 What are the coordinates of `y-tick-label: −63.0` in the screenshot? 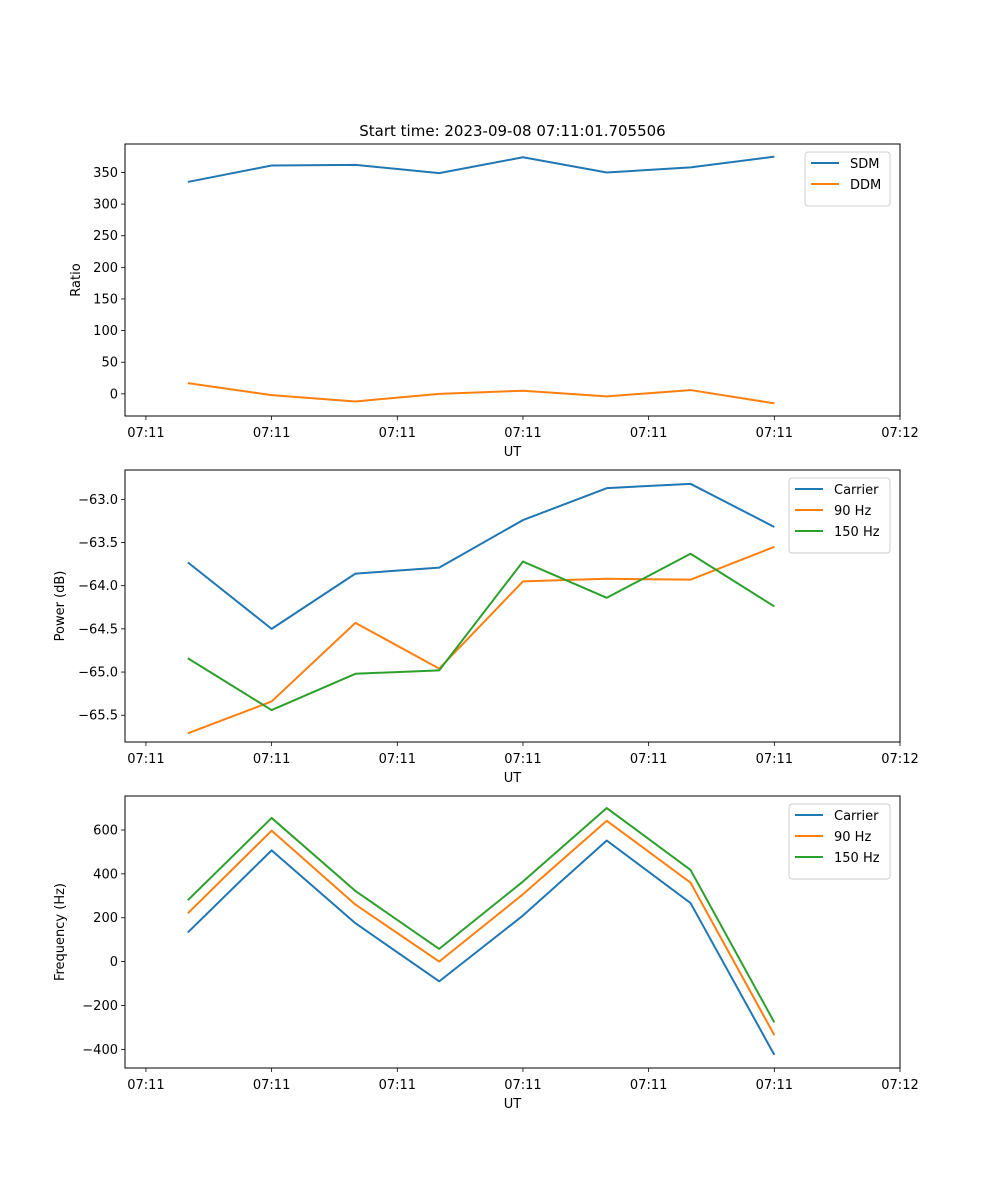 It's located at (98, 500).